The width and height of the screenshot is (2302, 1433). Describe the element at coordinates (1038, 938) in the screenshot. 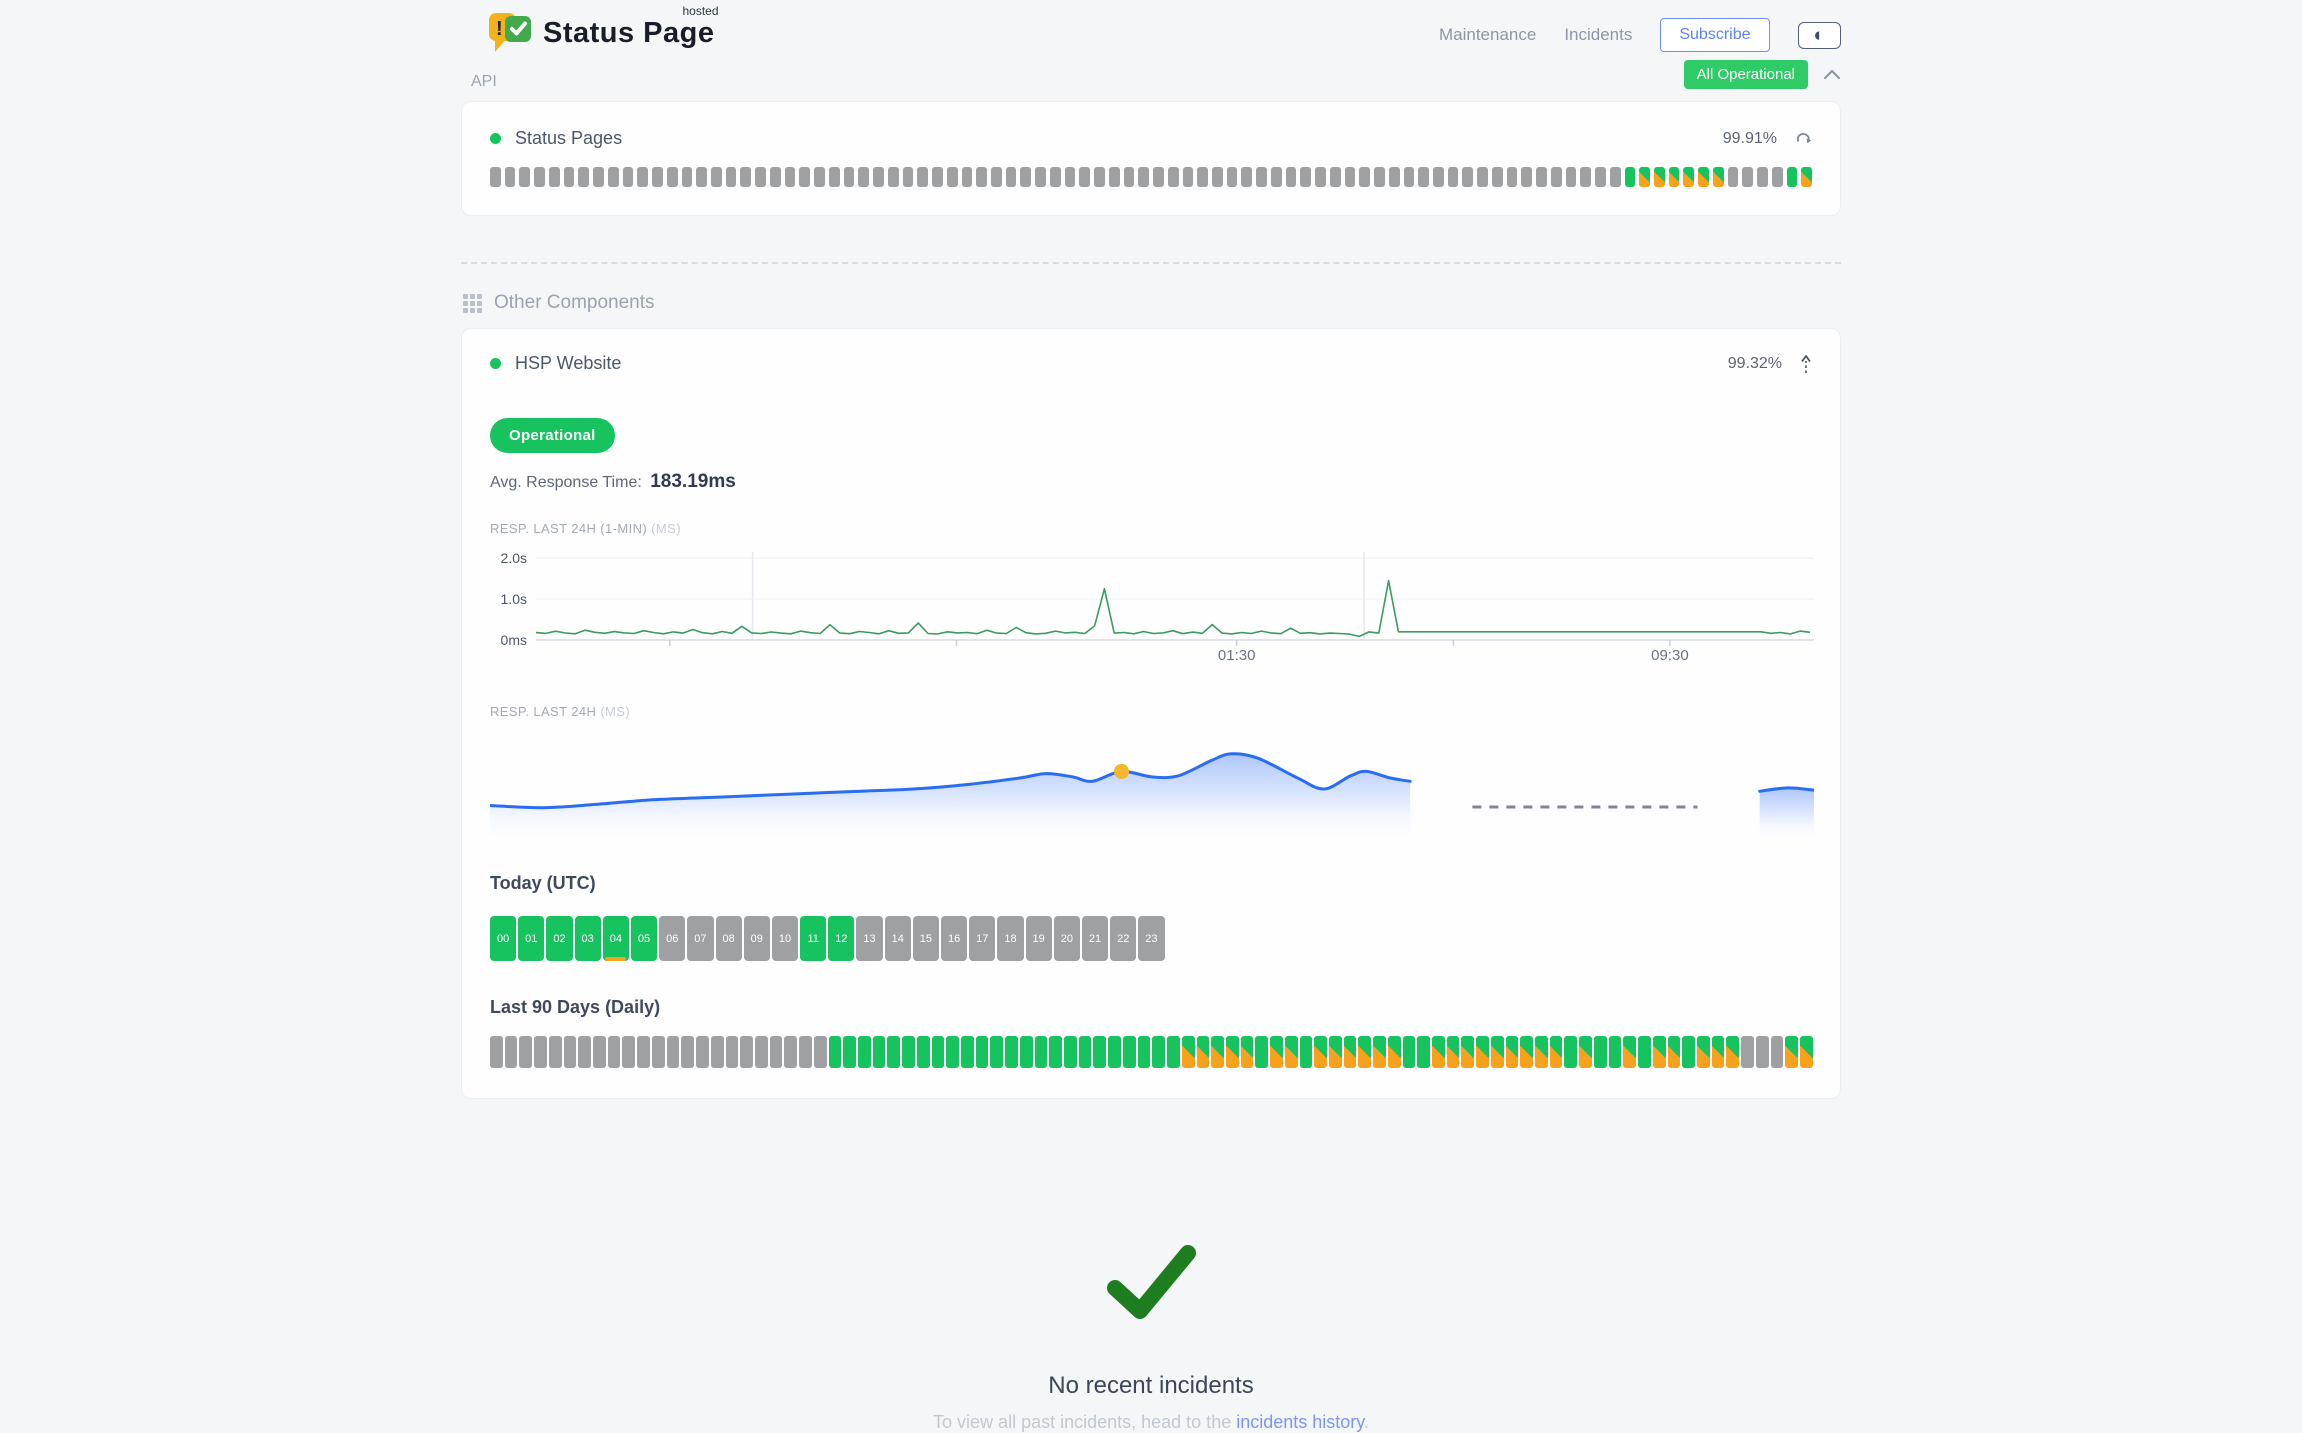

I see `hour-block-19: 19` at that location.